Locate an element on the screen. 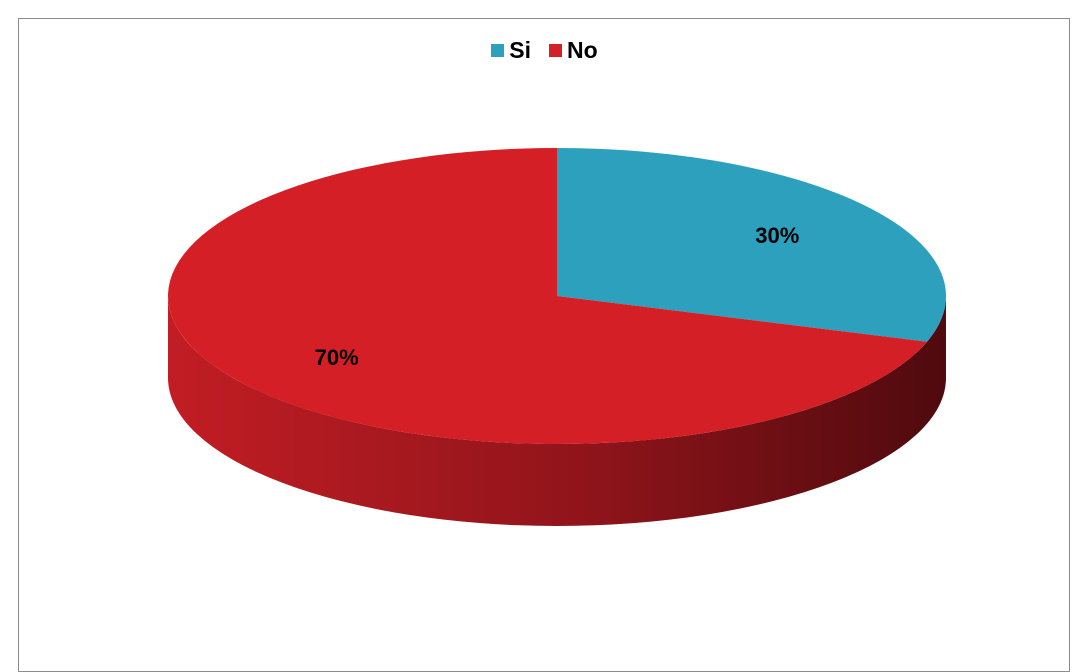  legend-item-no: No is located at coordinates (573, 50).